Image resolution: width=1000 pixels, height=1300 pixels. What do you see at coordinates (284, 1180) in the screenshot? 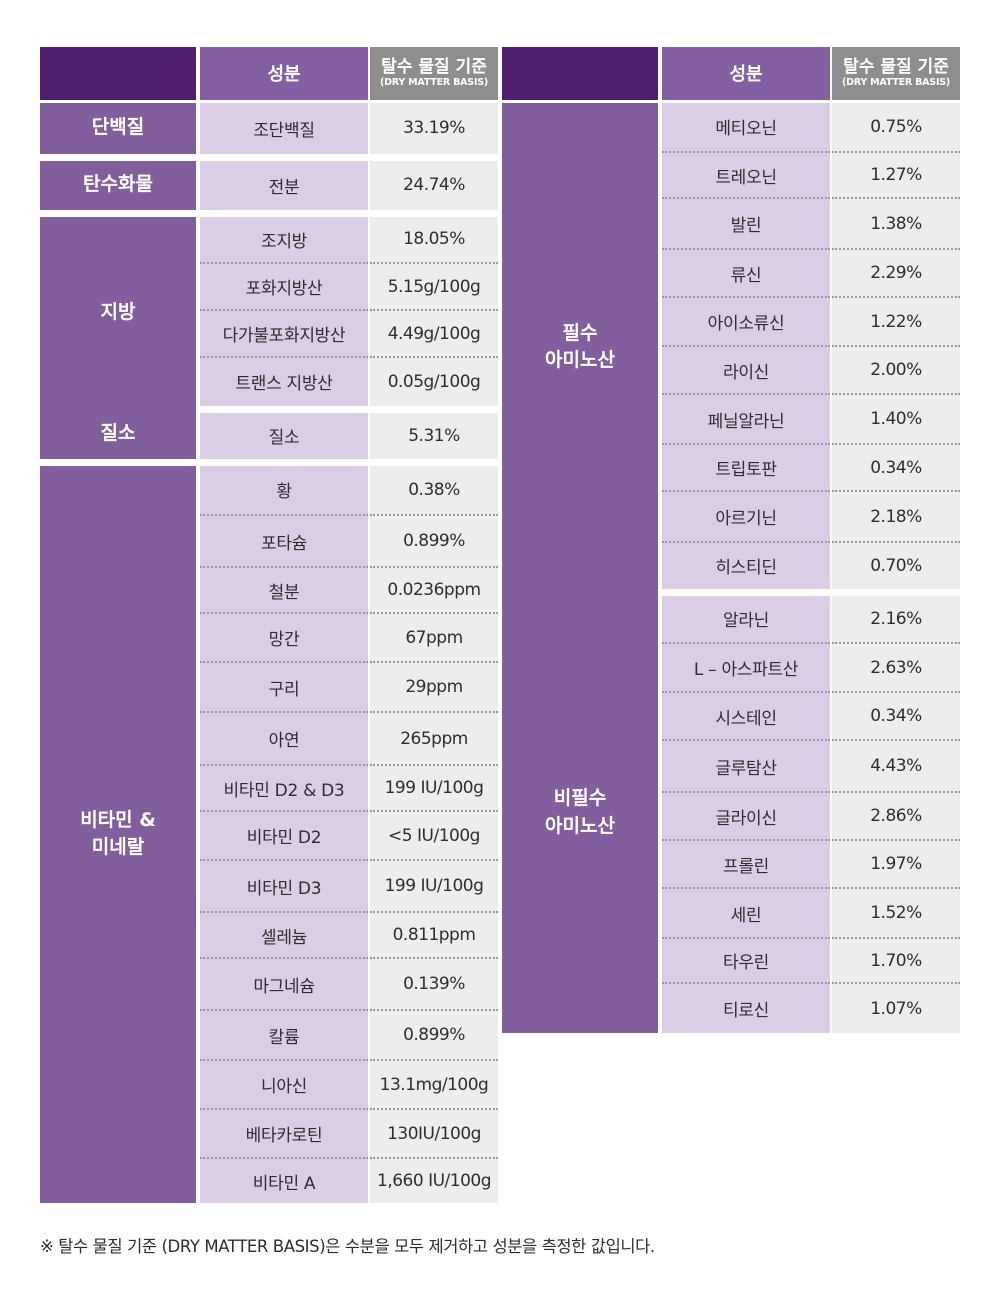
I see `ingredient-name: 비타민 A` at bounding box center [284, 1180].